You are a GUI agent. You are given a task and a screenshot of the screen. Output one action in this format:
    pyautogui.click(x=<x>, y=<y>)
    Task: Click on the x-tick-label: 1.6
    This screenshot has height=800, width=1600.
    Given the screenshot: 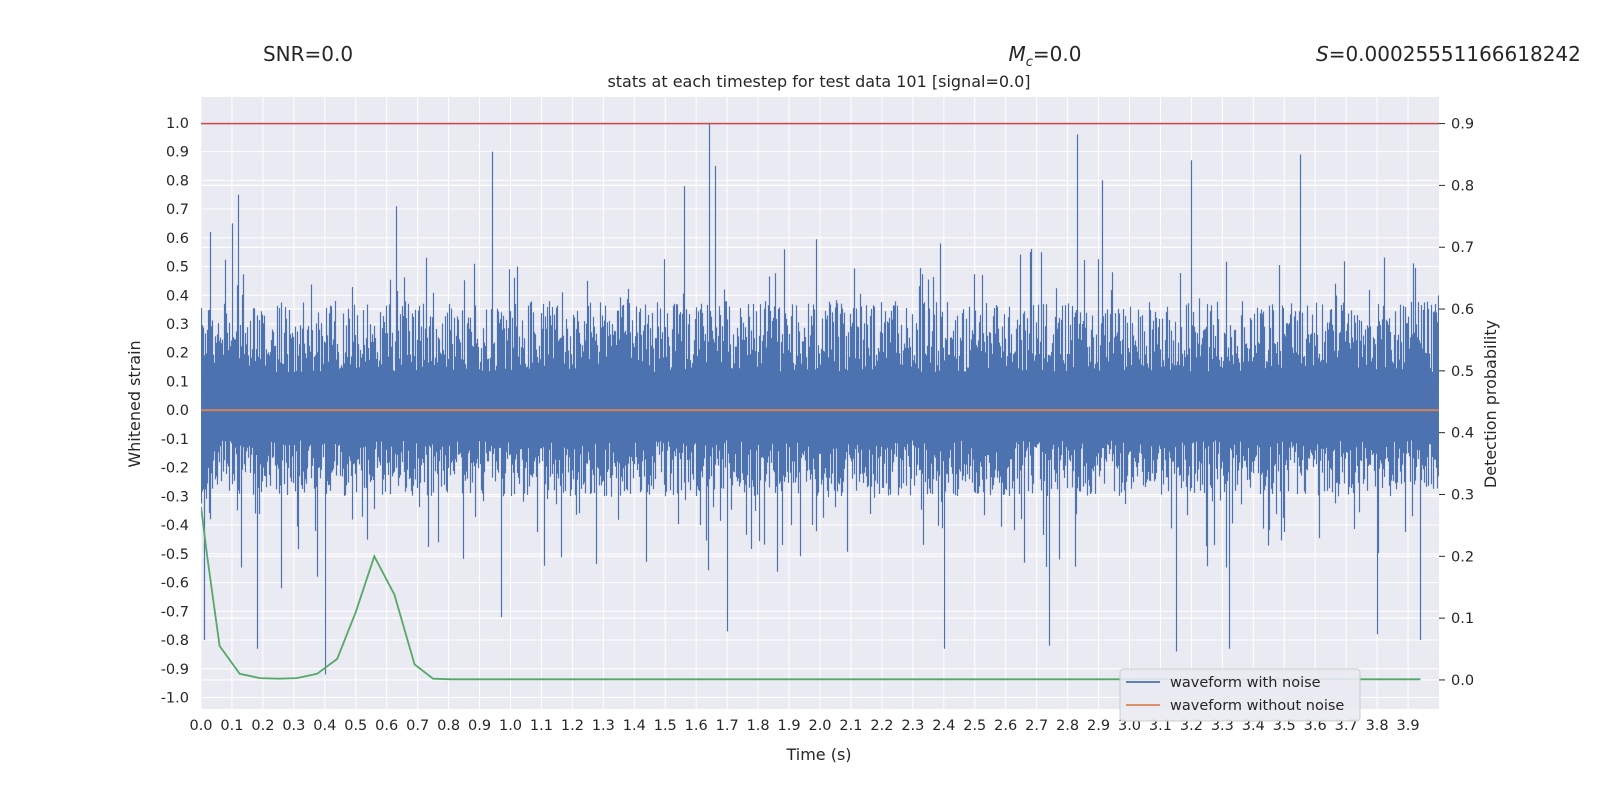 What is the action you would take?
    pyautogui.click(x=696, y=726)
    